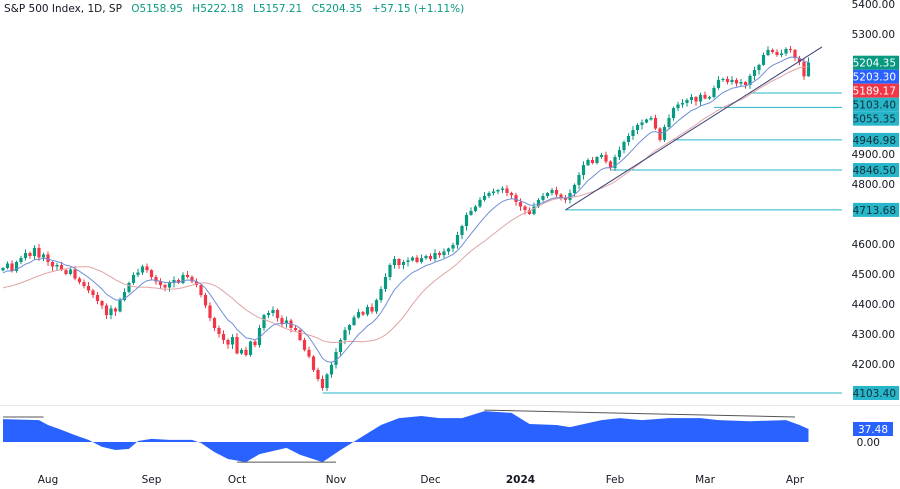 This screenshot has height=489, width=900. I want to click on change-value: +57.15 (+1.11%), so click(418, 9).